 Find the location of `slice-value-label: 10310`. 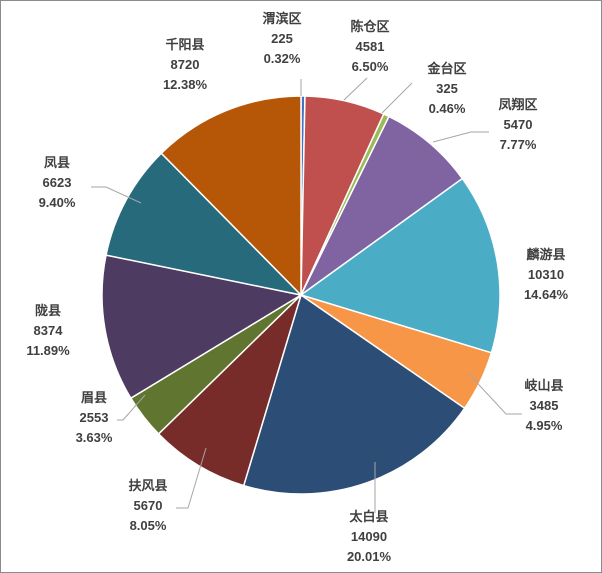

slice-value-label: 10310 is located at coordinates (546, 274).